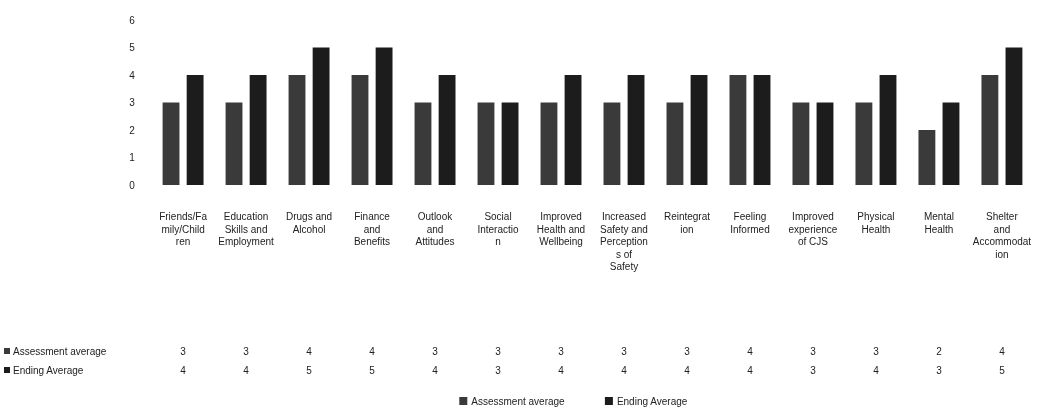 Image resolution: width=1041 pixels, height=419 pixels. What do you see at coordinates (876, 223) in the screenshot?
I see `x-tick-label: Physical Health` at bounding box center [876, 223].